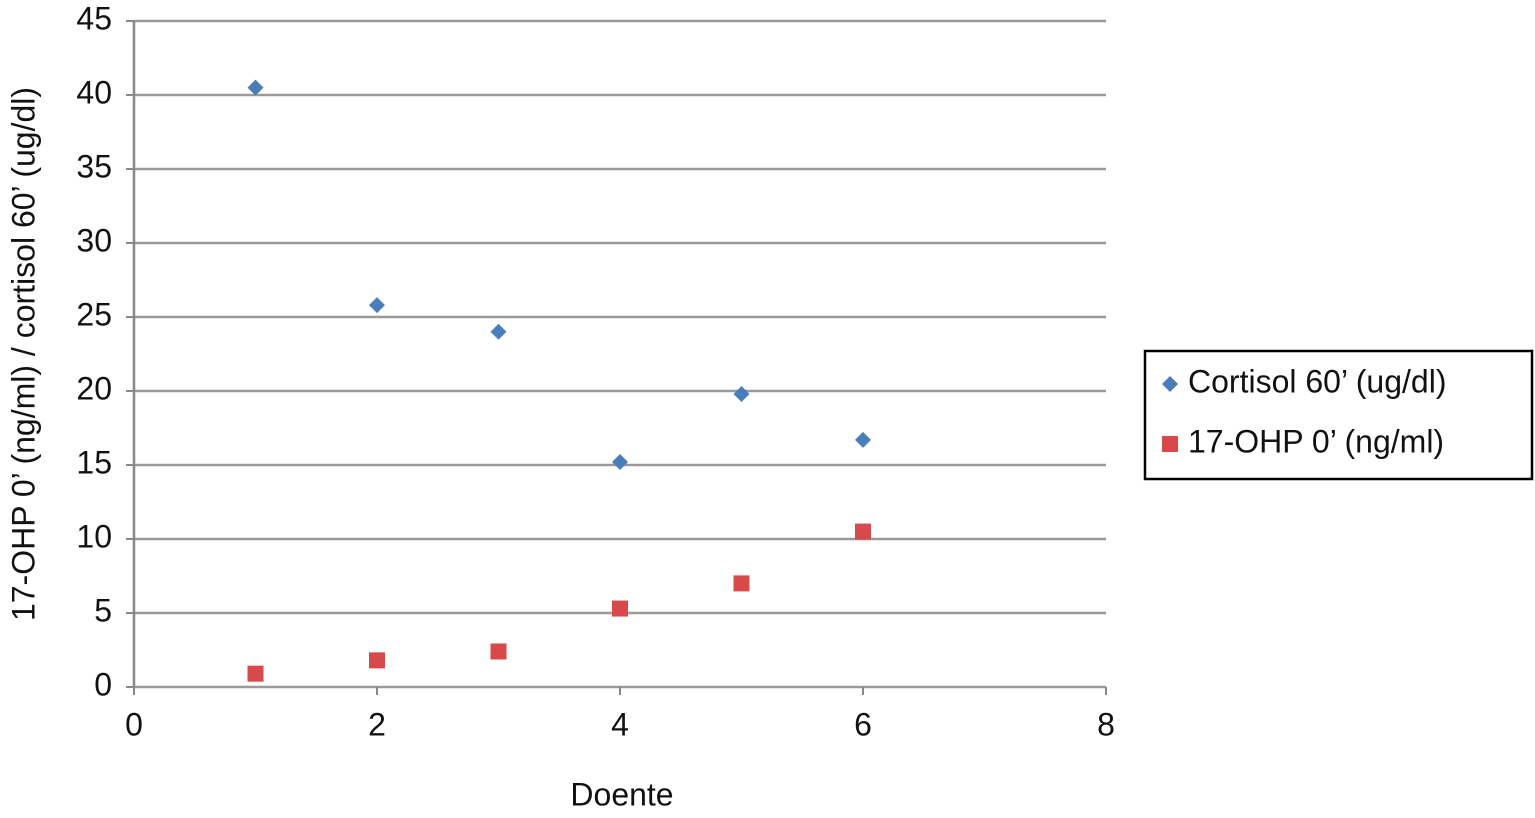 Image resolution: width=1535 pixels, height=818 pixels. Describe the element at coordinates (863, 724) in the screenshot. I see `x-tick-label: 6` at that location.